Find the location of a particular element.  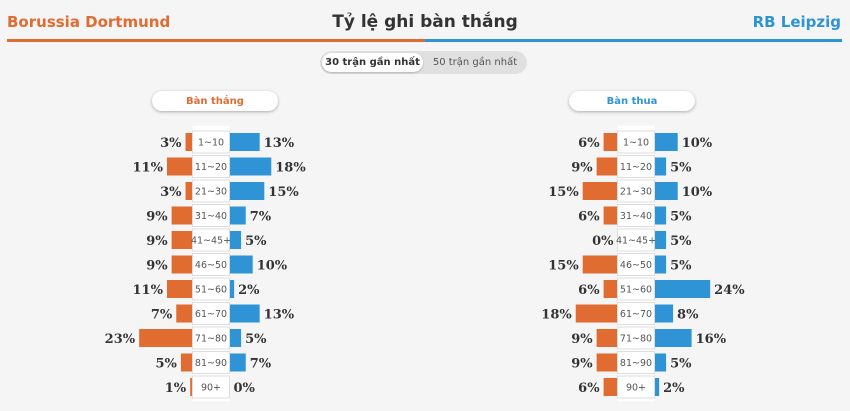

scored-category-label: 46~50 is located at coordinates (211, 265).